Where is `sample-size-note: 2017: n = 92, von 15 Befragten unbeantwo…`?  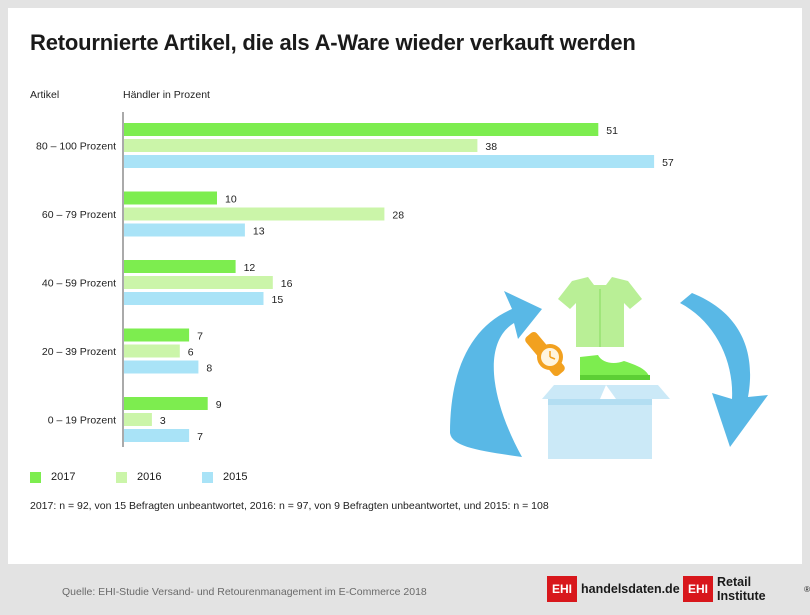
sample-size-note: 2017: n = 92, von 15 Befragten unbeantwo… is located at coordinates (289, 506).